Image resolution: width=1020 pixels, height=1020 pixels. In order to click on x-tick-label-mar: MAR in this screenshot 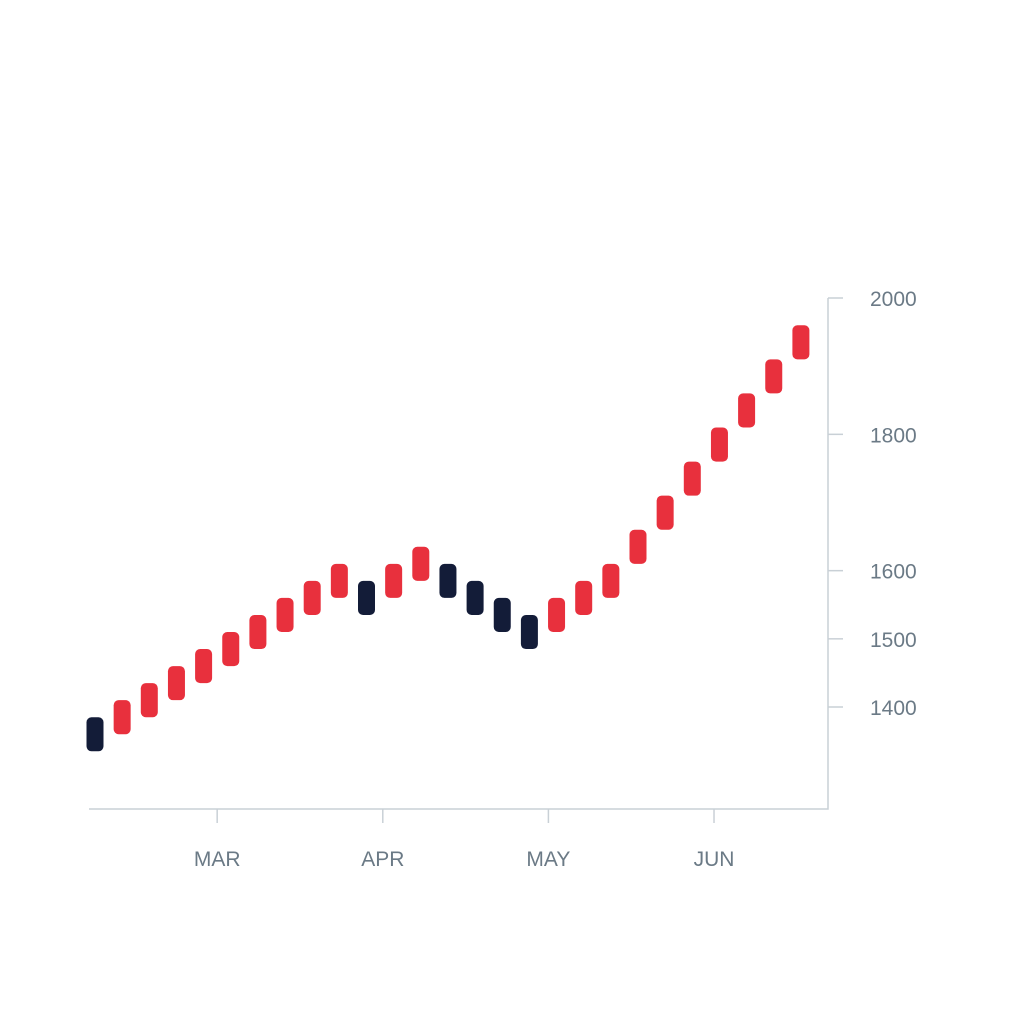, I will do `click(217, 859)`.